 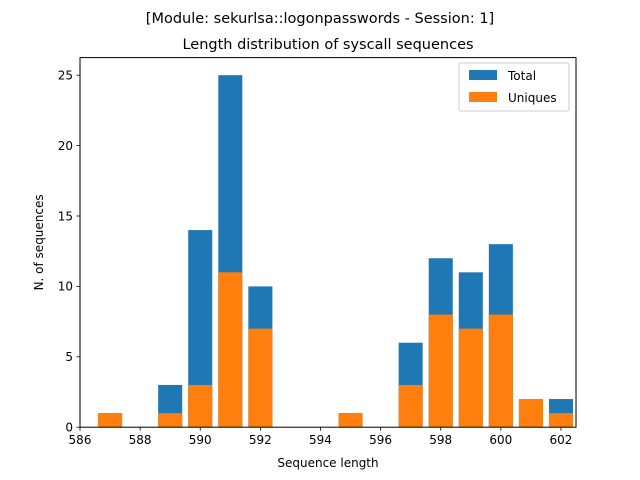 What do you see at coordinates (440, 440) in the screenshot?
I see `x-tick-label-598: 598` at bounding box center [440, 440].